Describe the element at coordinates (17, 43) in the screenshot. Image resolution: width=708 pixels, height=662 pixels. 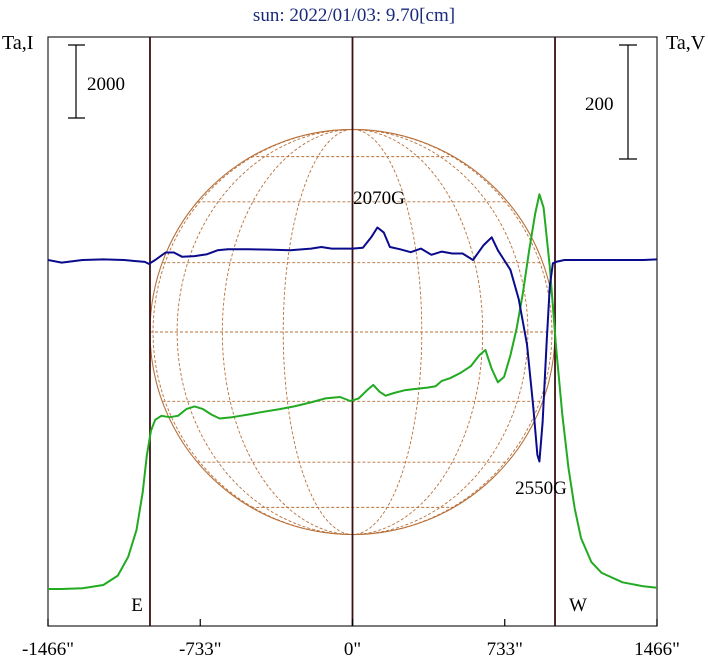
I see `left-axis-label: Ta,I` at that location.